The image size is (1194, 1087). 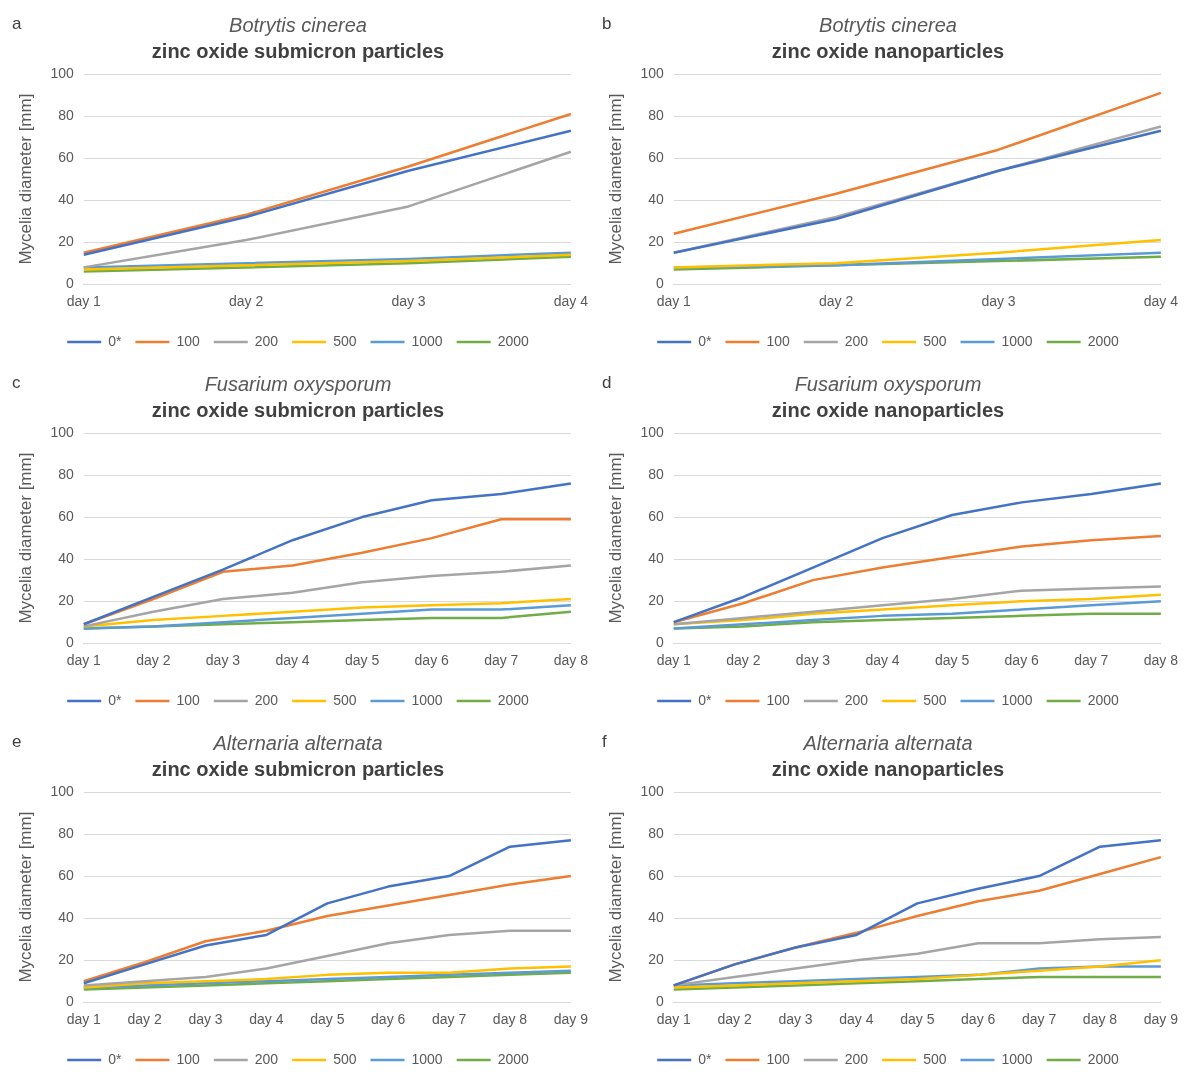 I want to click on x-tick-label: day 6, so click(x=1022, y=660).